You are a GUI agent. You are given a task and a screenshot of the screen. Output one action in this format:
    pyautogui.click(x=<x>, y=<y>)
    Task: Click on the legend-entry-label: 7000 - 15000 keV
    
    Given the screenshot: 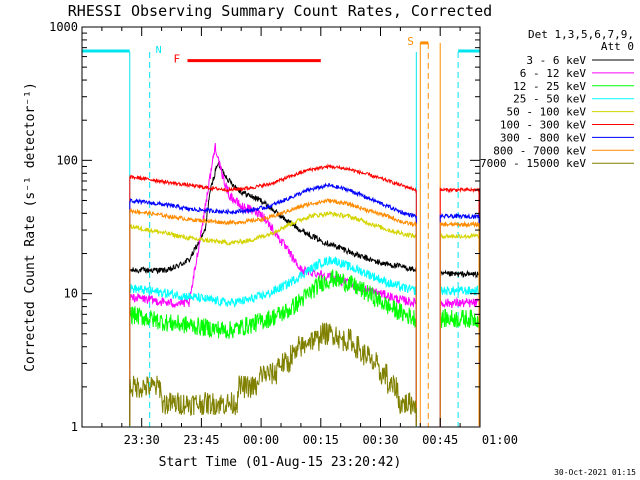 What is the action you would take?
    pyautogui.click(x=533, y=163)
    